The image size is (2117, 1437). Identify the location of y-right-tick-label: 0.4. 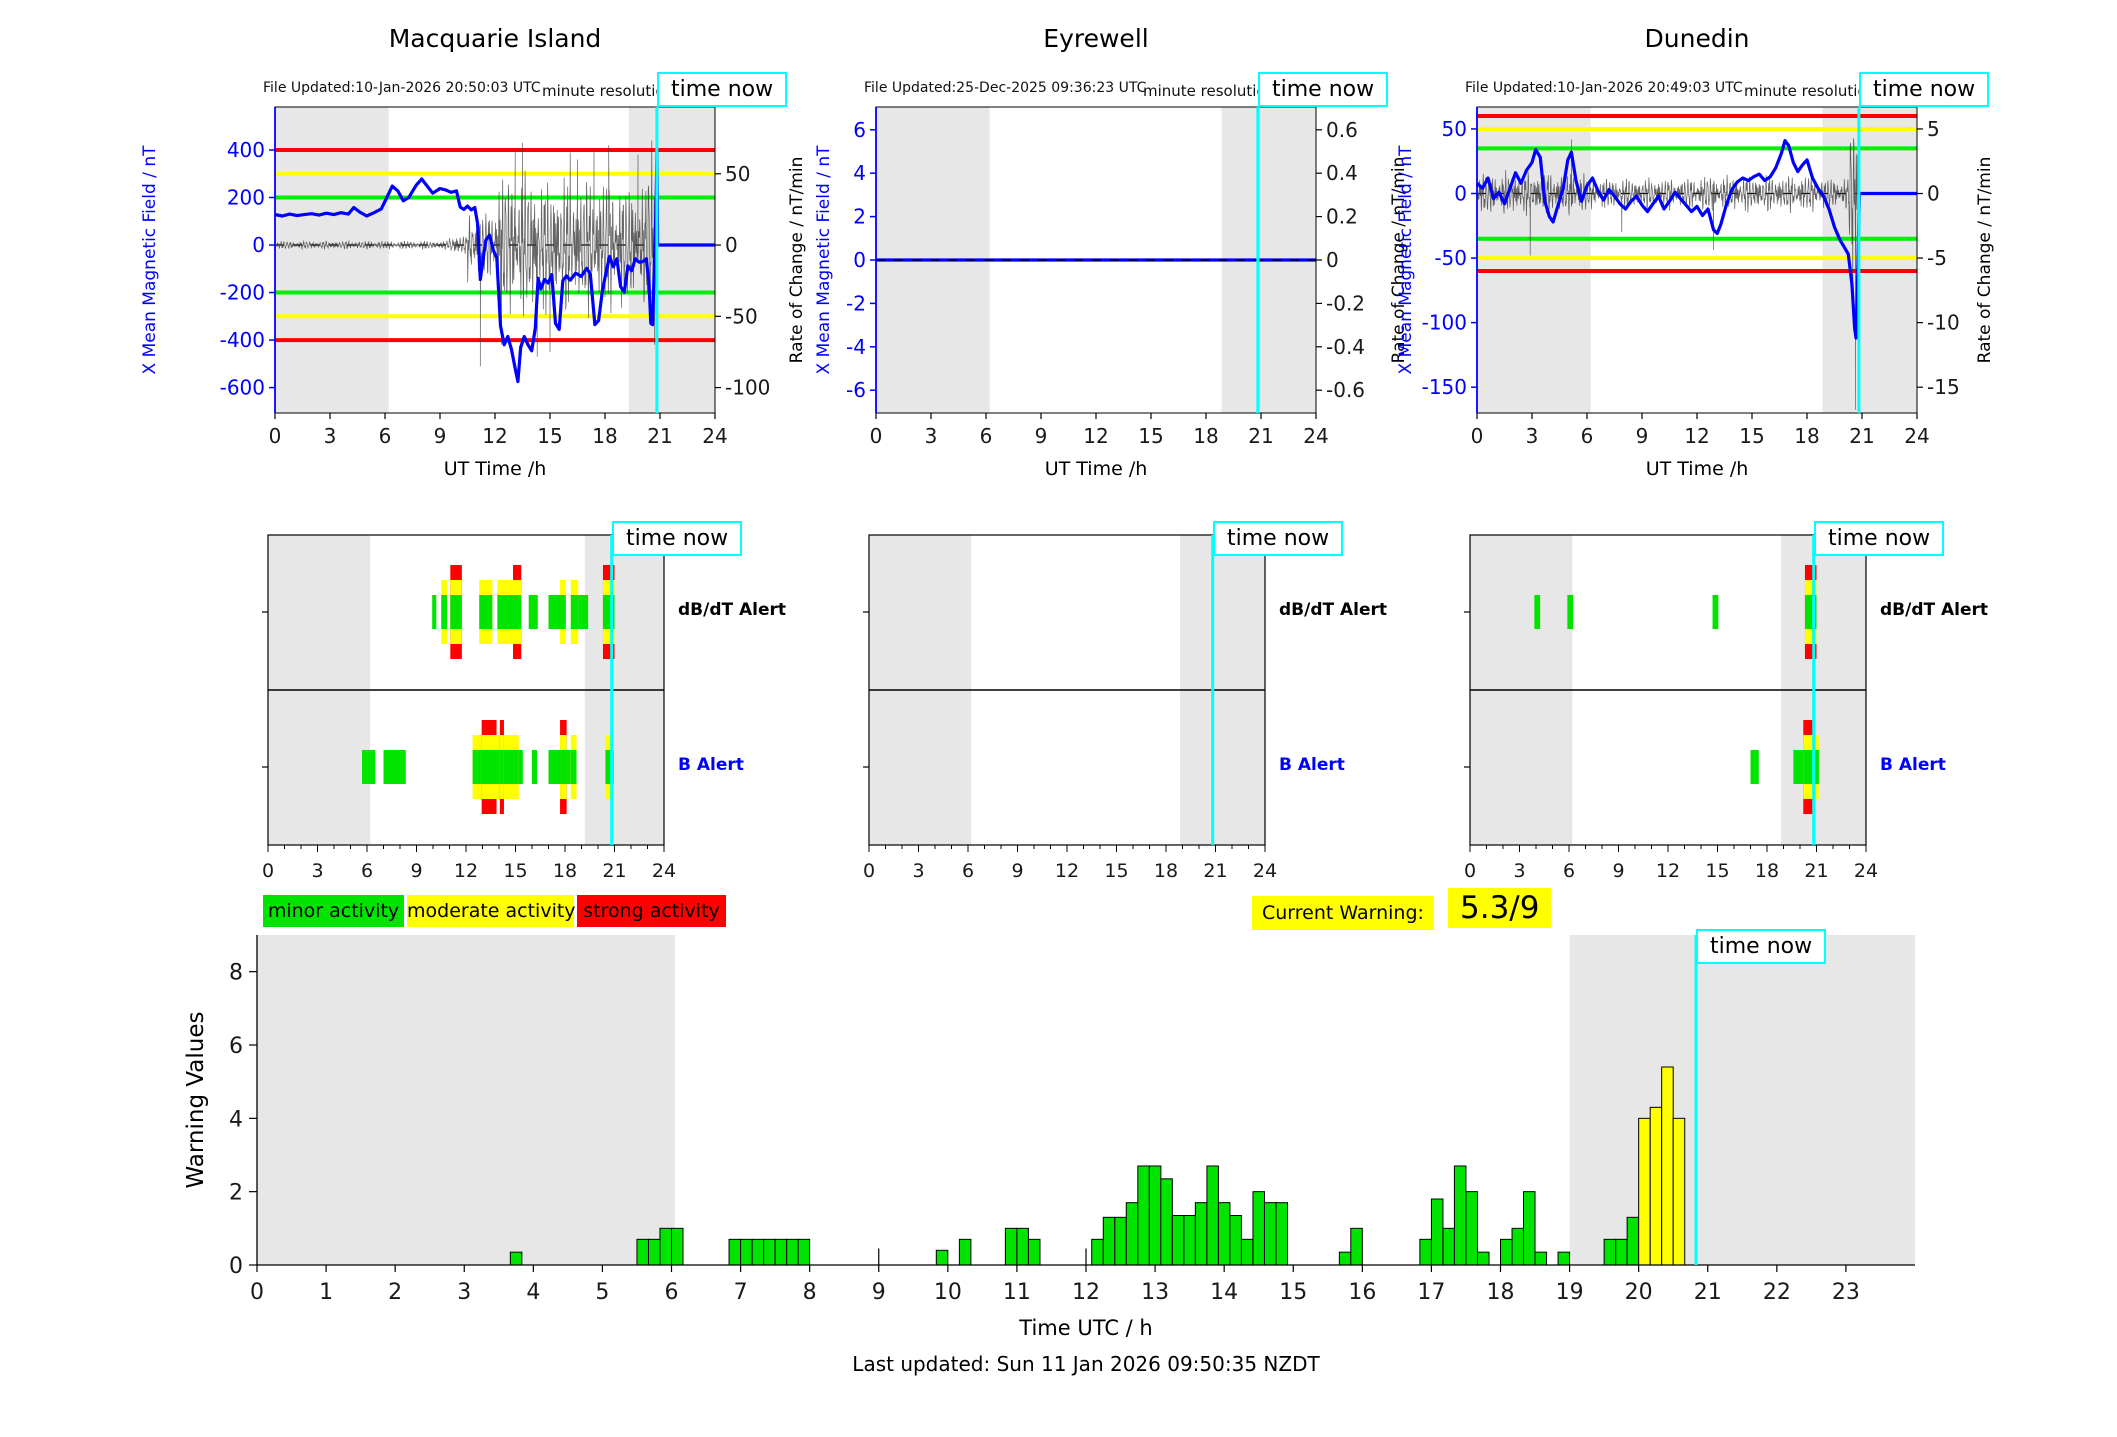
(1342, 173).